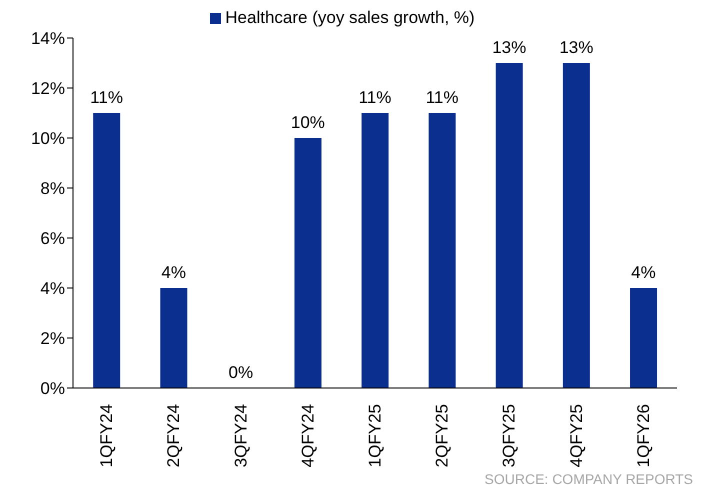  Describe the element at coordinates (375, 436) in the screenshot. I see `x-tick-label: 1QFY25` at that location.